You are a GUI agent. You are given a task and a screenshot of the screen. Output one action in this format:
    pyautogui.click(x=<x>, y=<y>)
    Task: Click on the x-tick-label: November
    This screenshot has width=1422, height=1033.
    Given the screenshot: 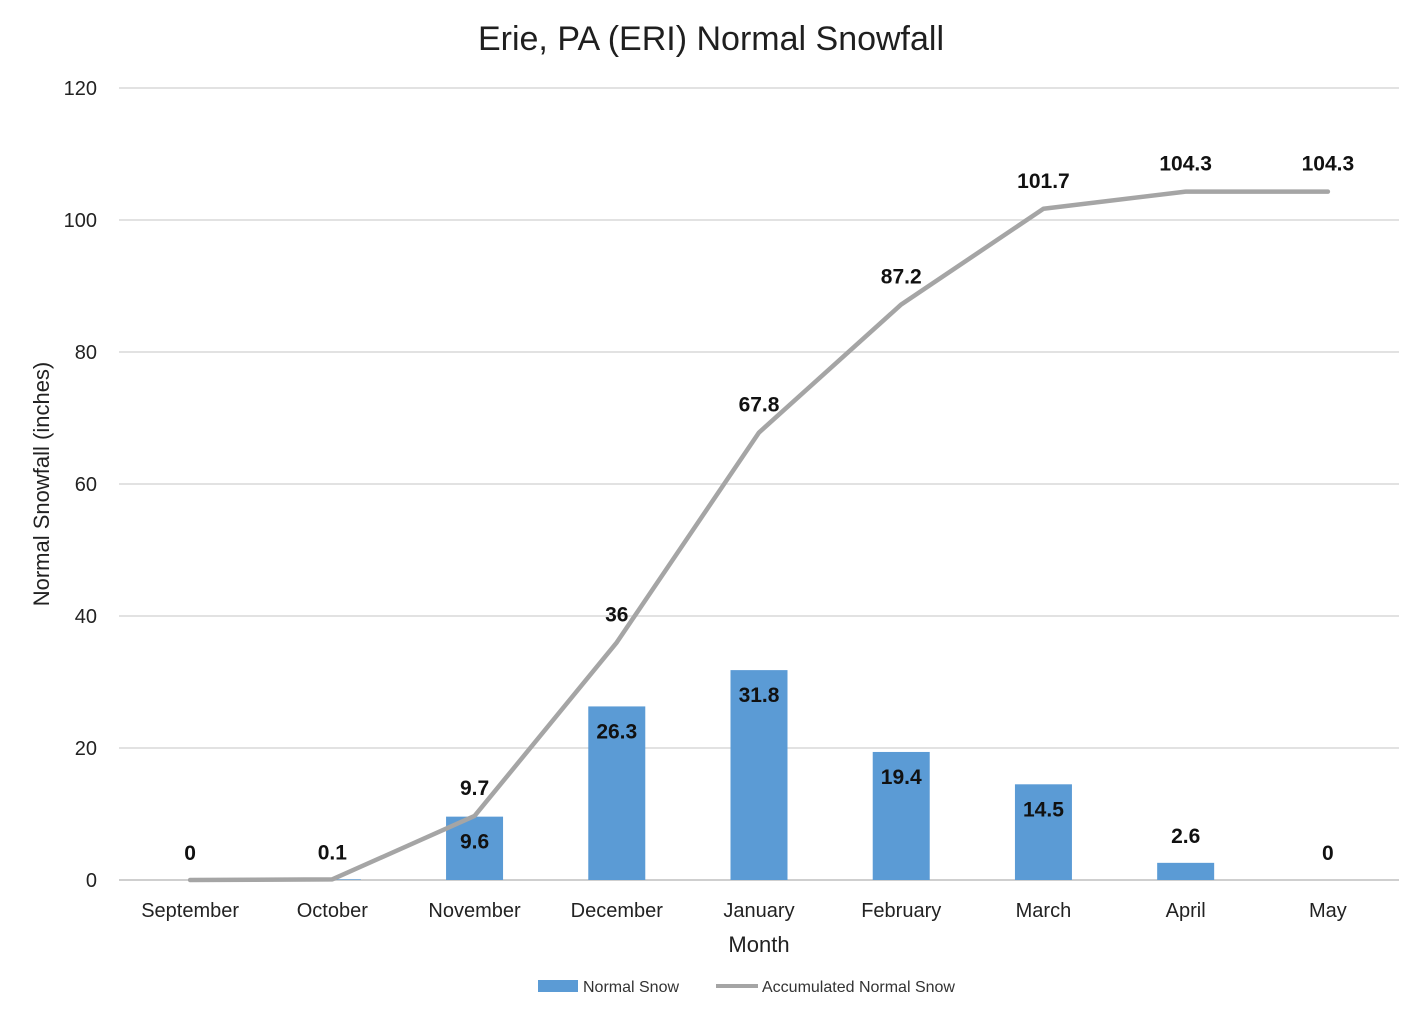 What is the action you would take?
    pyautogui.click(x=474, y=911)
    